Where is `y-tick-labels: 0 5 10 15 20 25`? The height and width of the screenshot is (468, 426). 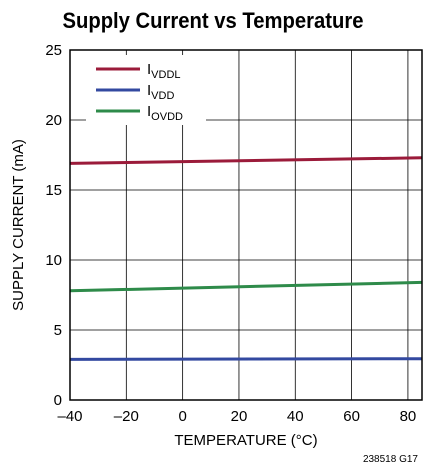
y-tick-labels: 0 5 10 15 20 25 is located at coordinates (53, 225).